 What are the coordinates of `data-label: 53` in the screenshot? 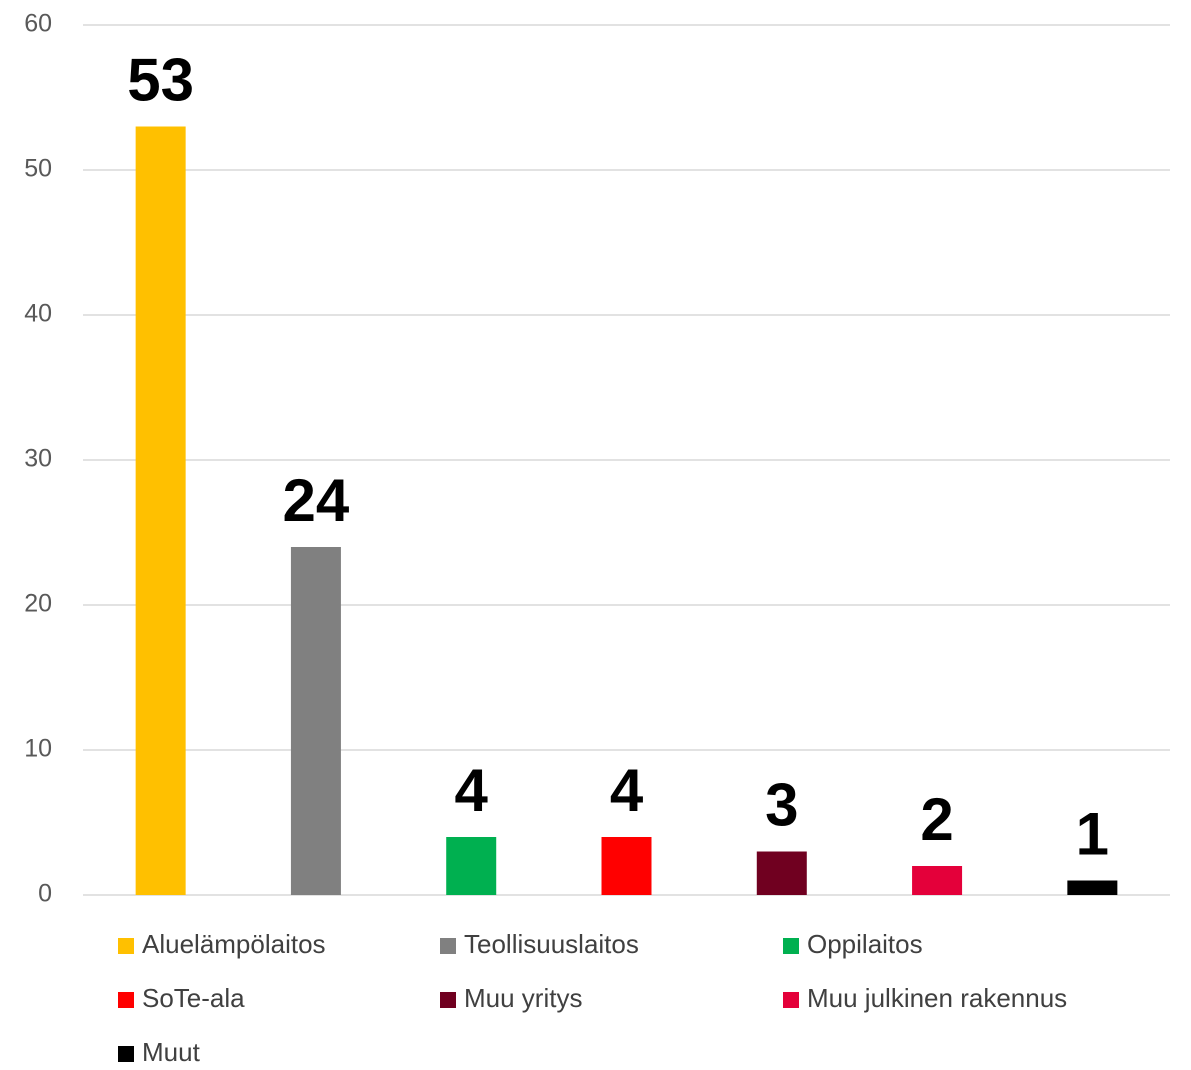 It's located at (160, 80).